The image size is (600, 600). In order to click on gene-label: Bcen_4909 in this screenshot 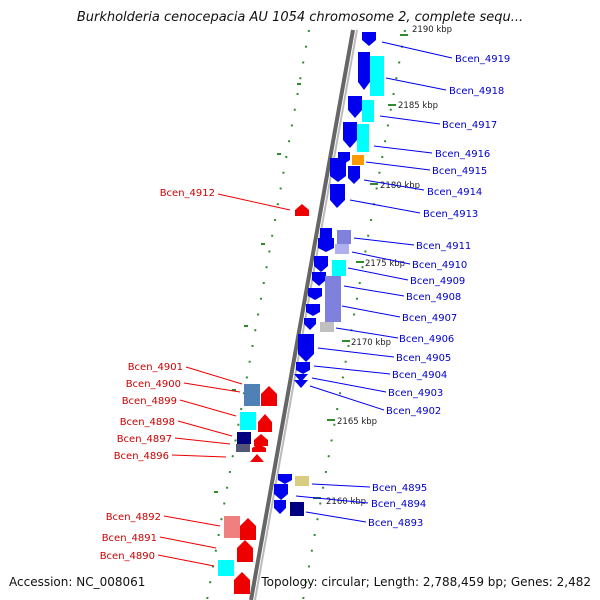, I will do `click(437, 281)`.